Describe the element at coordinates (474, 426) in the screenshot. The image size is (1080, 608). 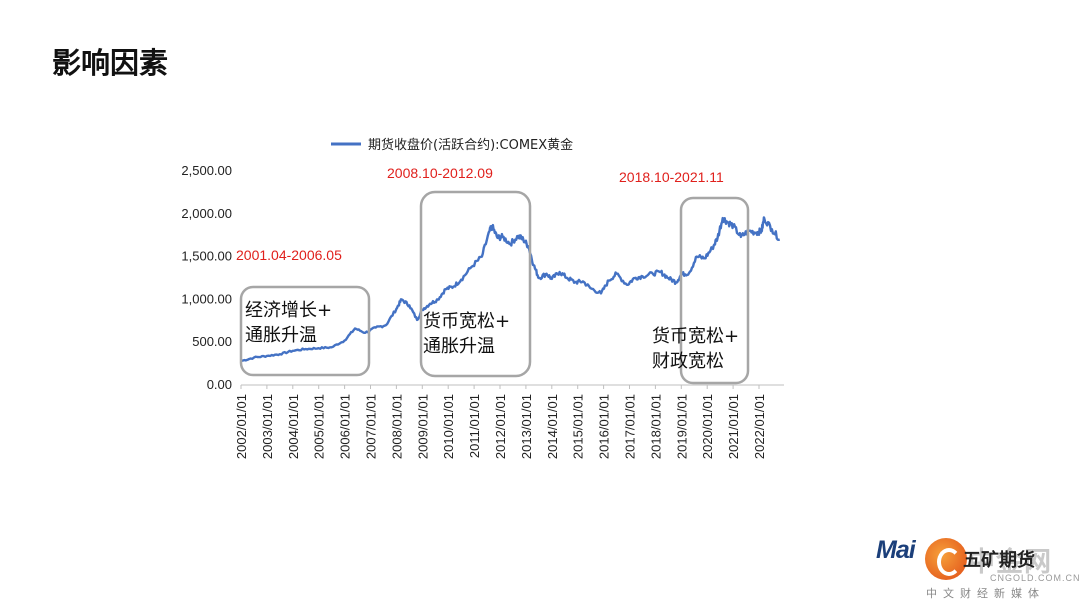
I see `x-tick-label: 2011/01/01` at that location.